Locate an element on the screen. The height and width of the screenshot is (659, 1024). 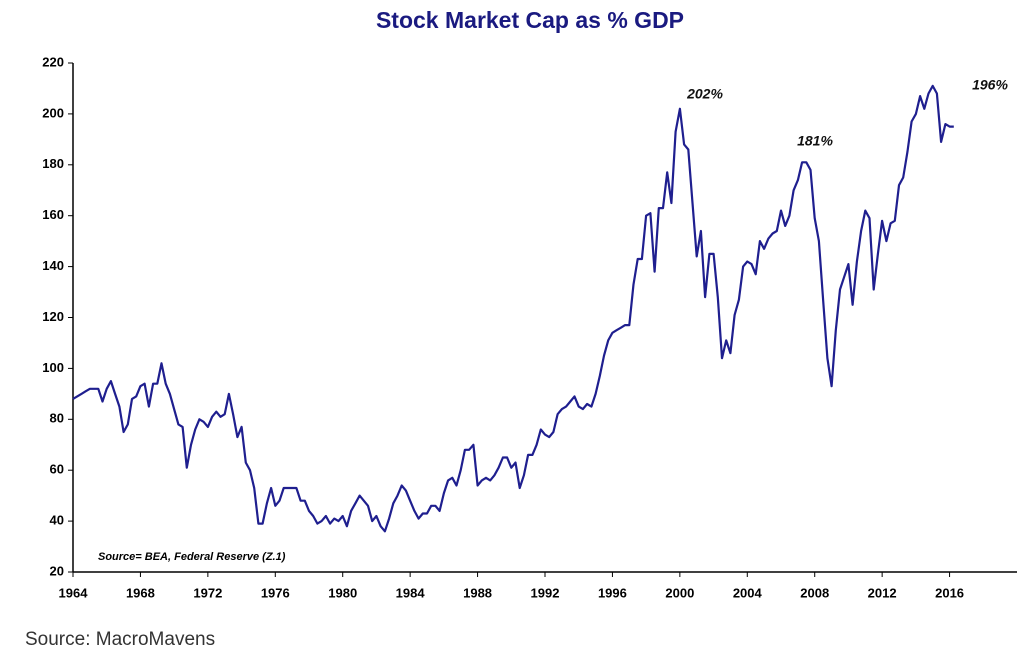
y-tick-label: 200 is located at coordinates (53, 112).